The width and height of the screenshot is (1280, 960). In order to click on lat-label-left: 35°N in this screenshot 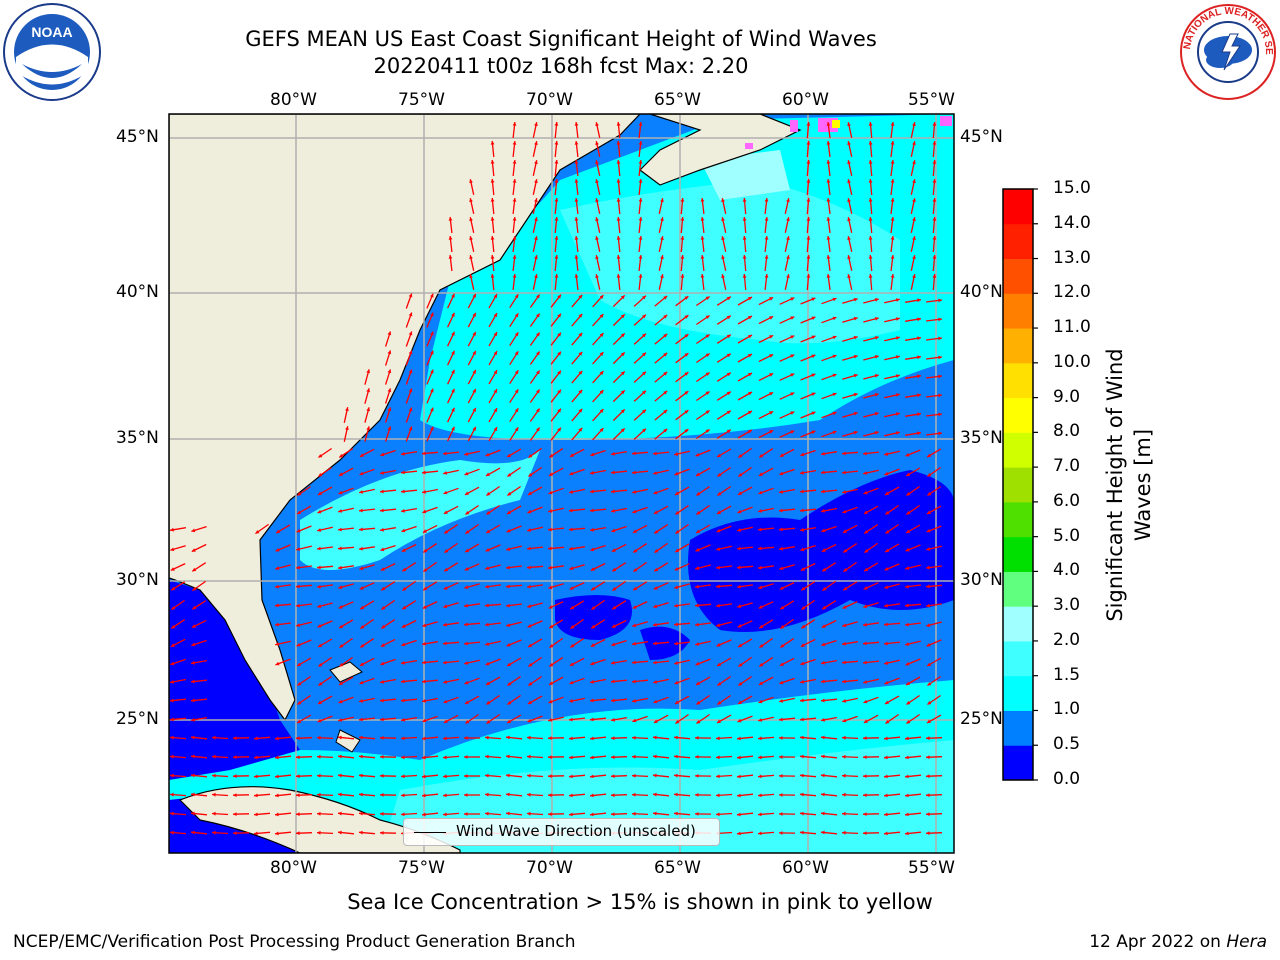, I will do `click(137, 438)`.